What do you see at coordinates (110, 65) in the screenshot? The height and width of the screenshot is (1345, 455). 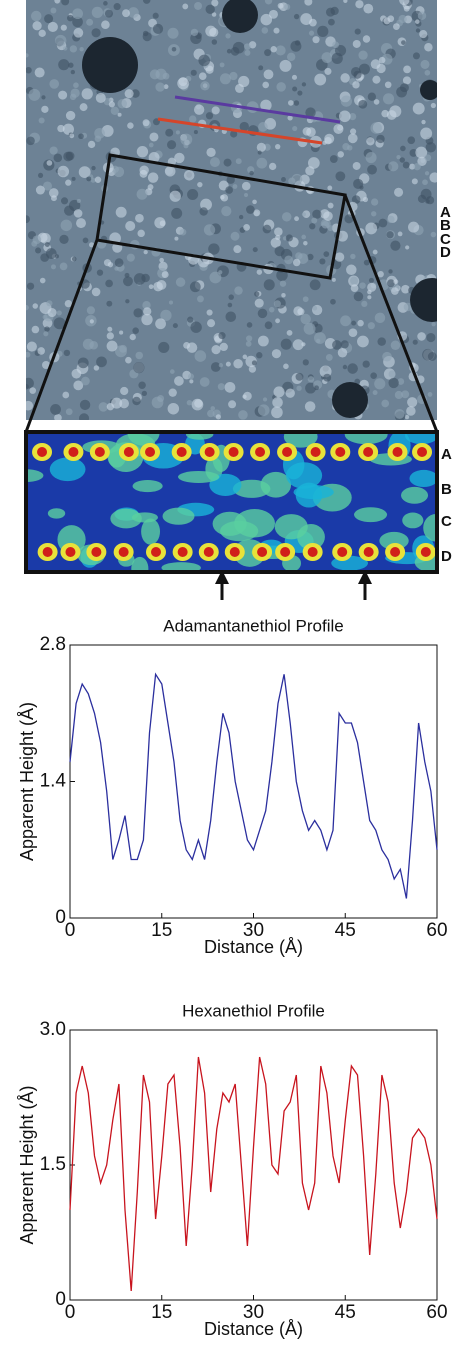 I see `stm-pit` at bounding box center [110, 65].